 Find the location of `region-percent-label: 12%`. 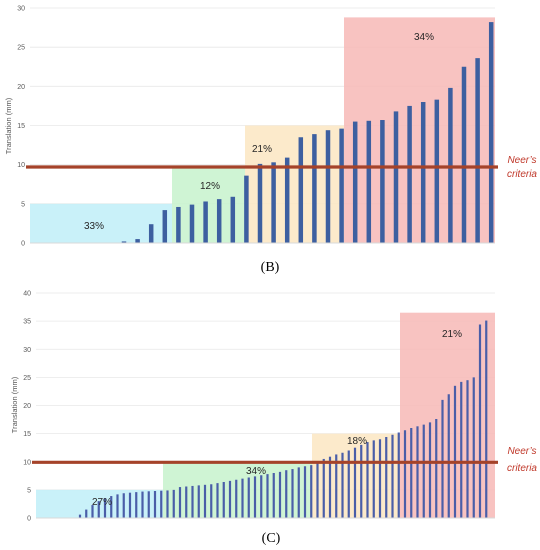

region-percent-label: 12% is located at coordinates (210, 186).